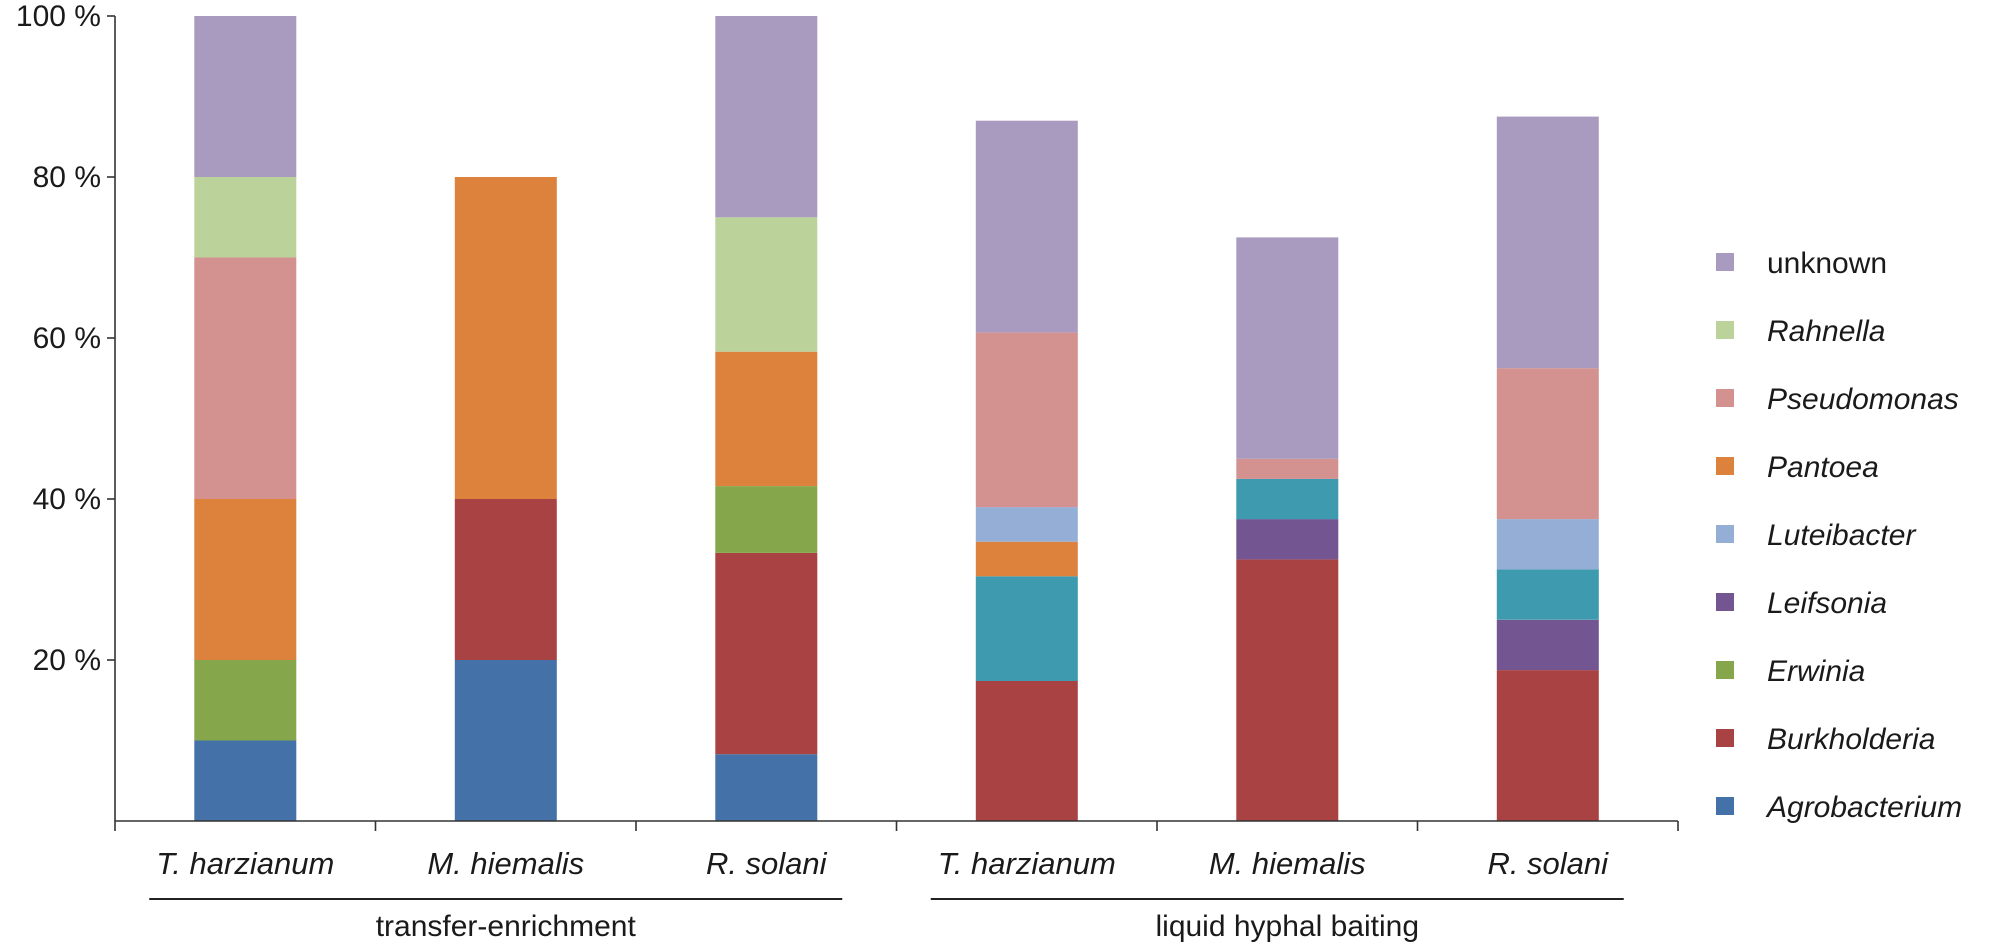  I want to click on legend-swatch-pantoea, so click(1725, 466).